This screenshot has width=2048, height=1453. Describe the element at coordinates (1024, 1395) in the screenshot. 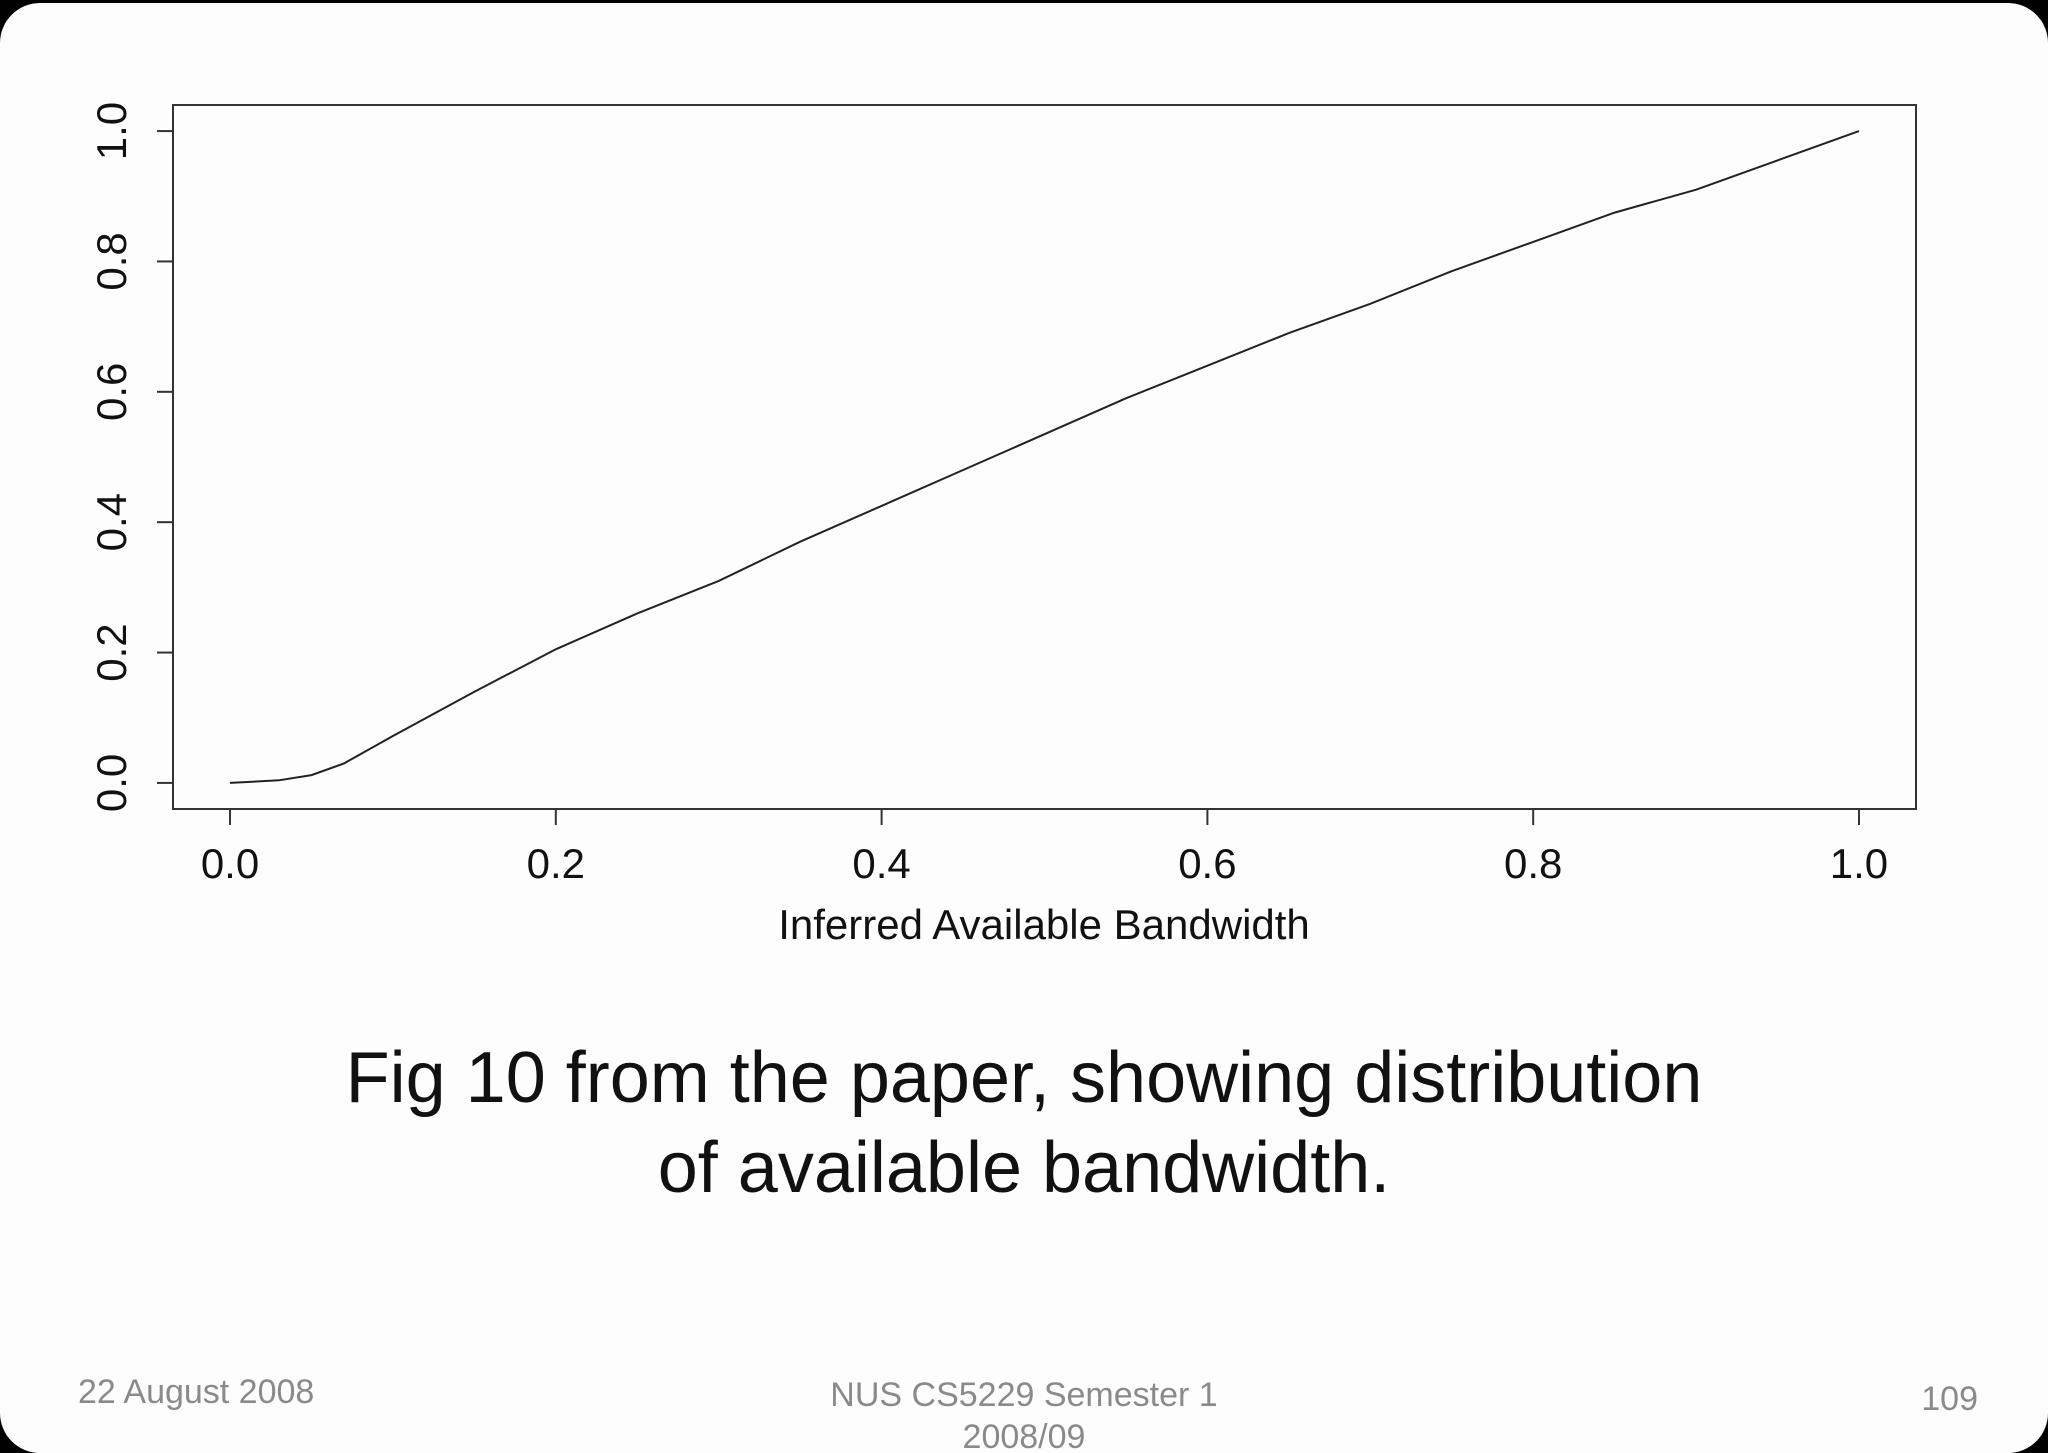

I see `footer-course-line-1: NUS CS5229 Semester 1` at that location.